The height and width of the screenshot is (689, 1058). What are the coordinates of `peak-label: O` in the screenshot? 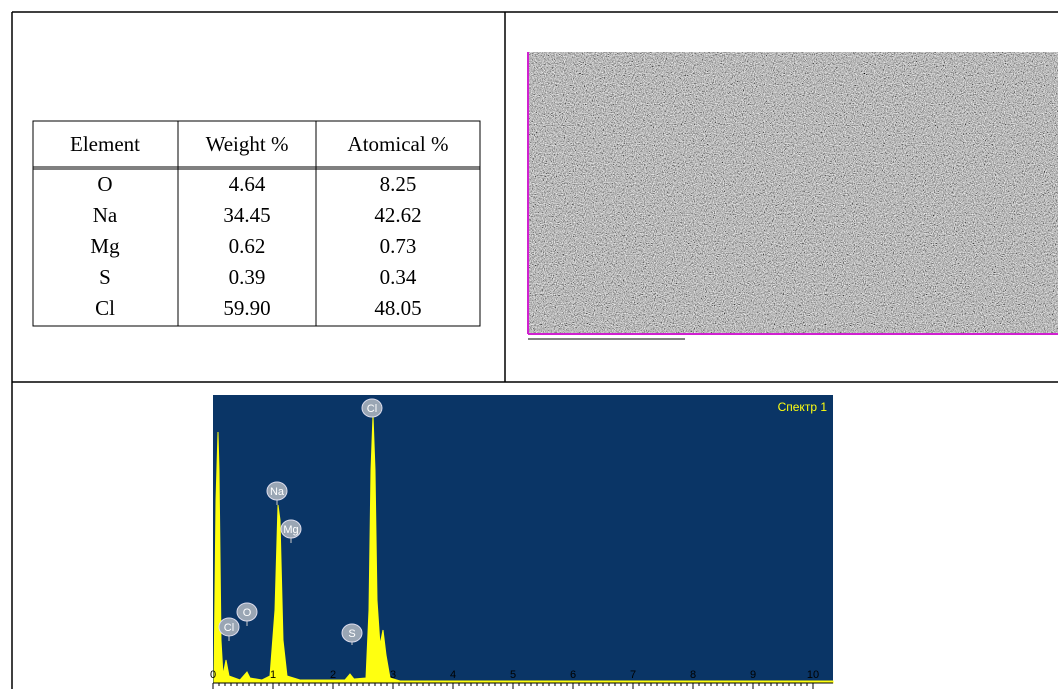 It's located at (247, 613).